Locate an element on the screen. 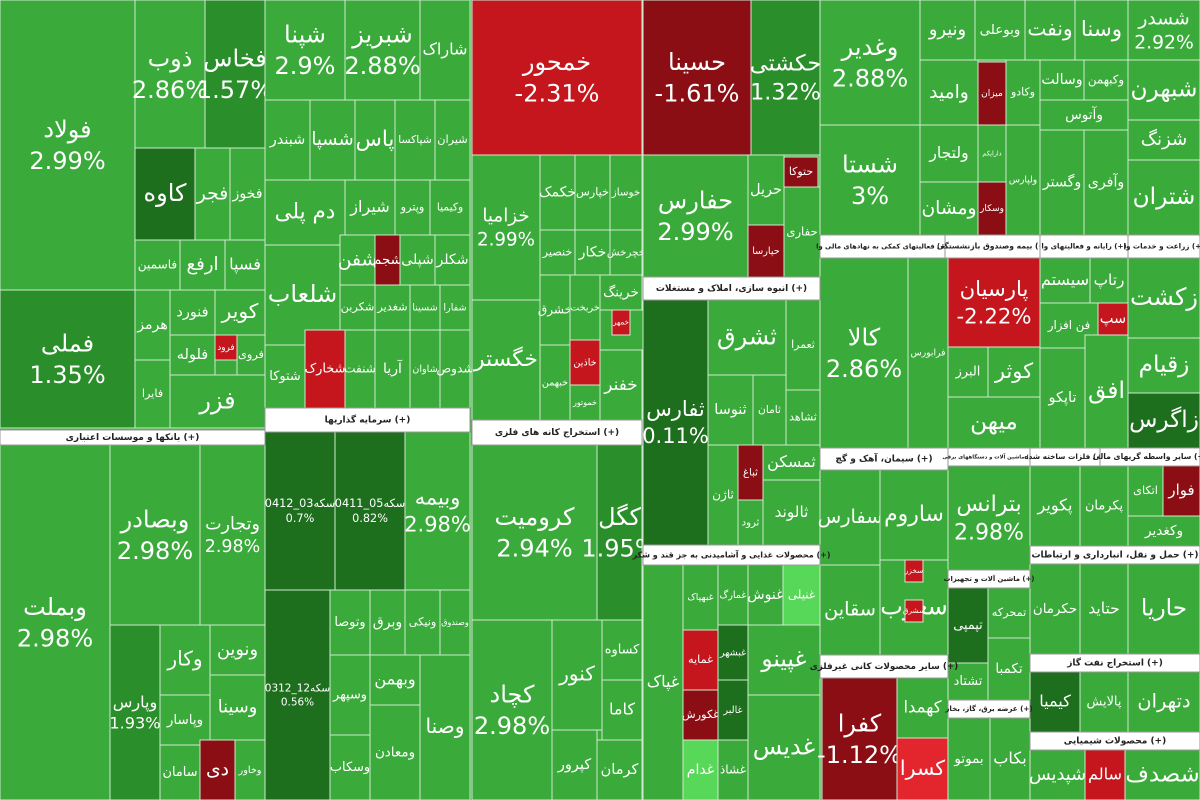 The height and width of the screenshot is (800, 1200). tile: حسینا -1.61% is located at coordinates (697, 78).